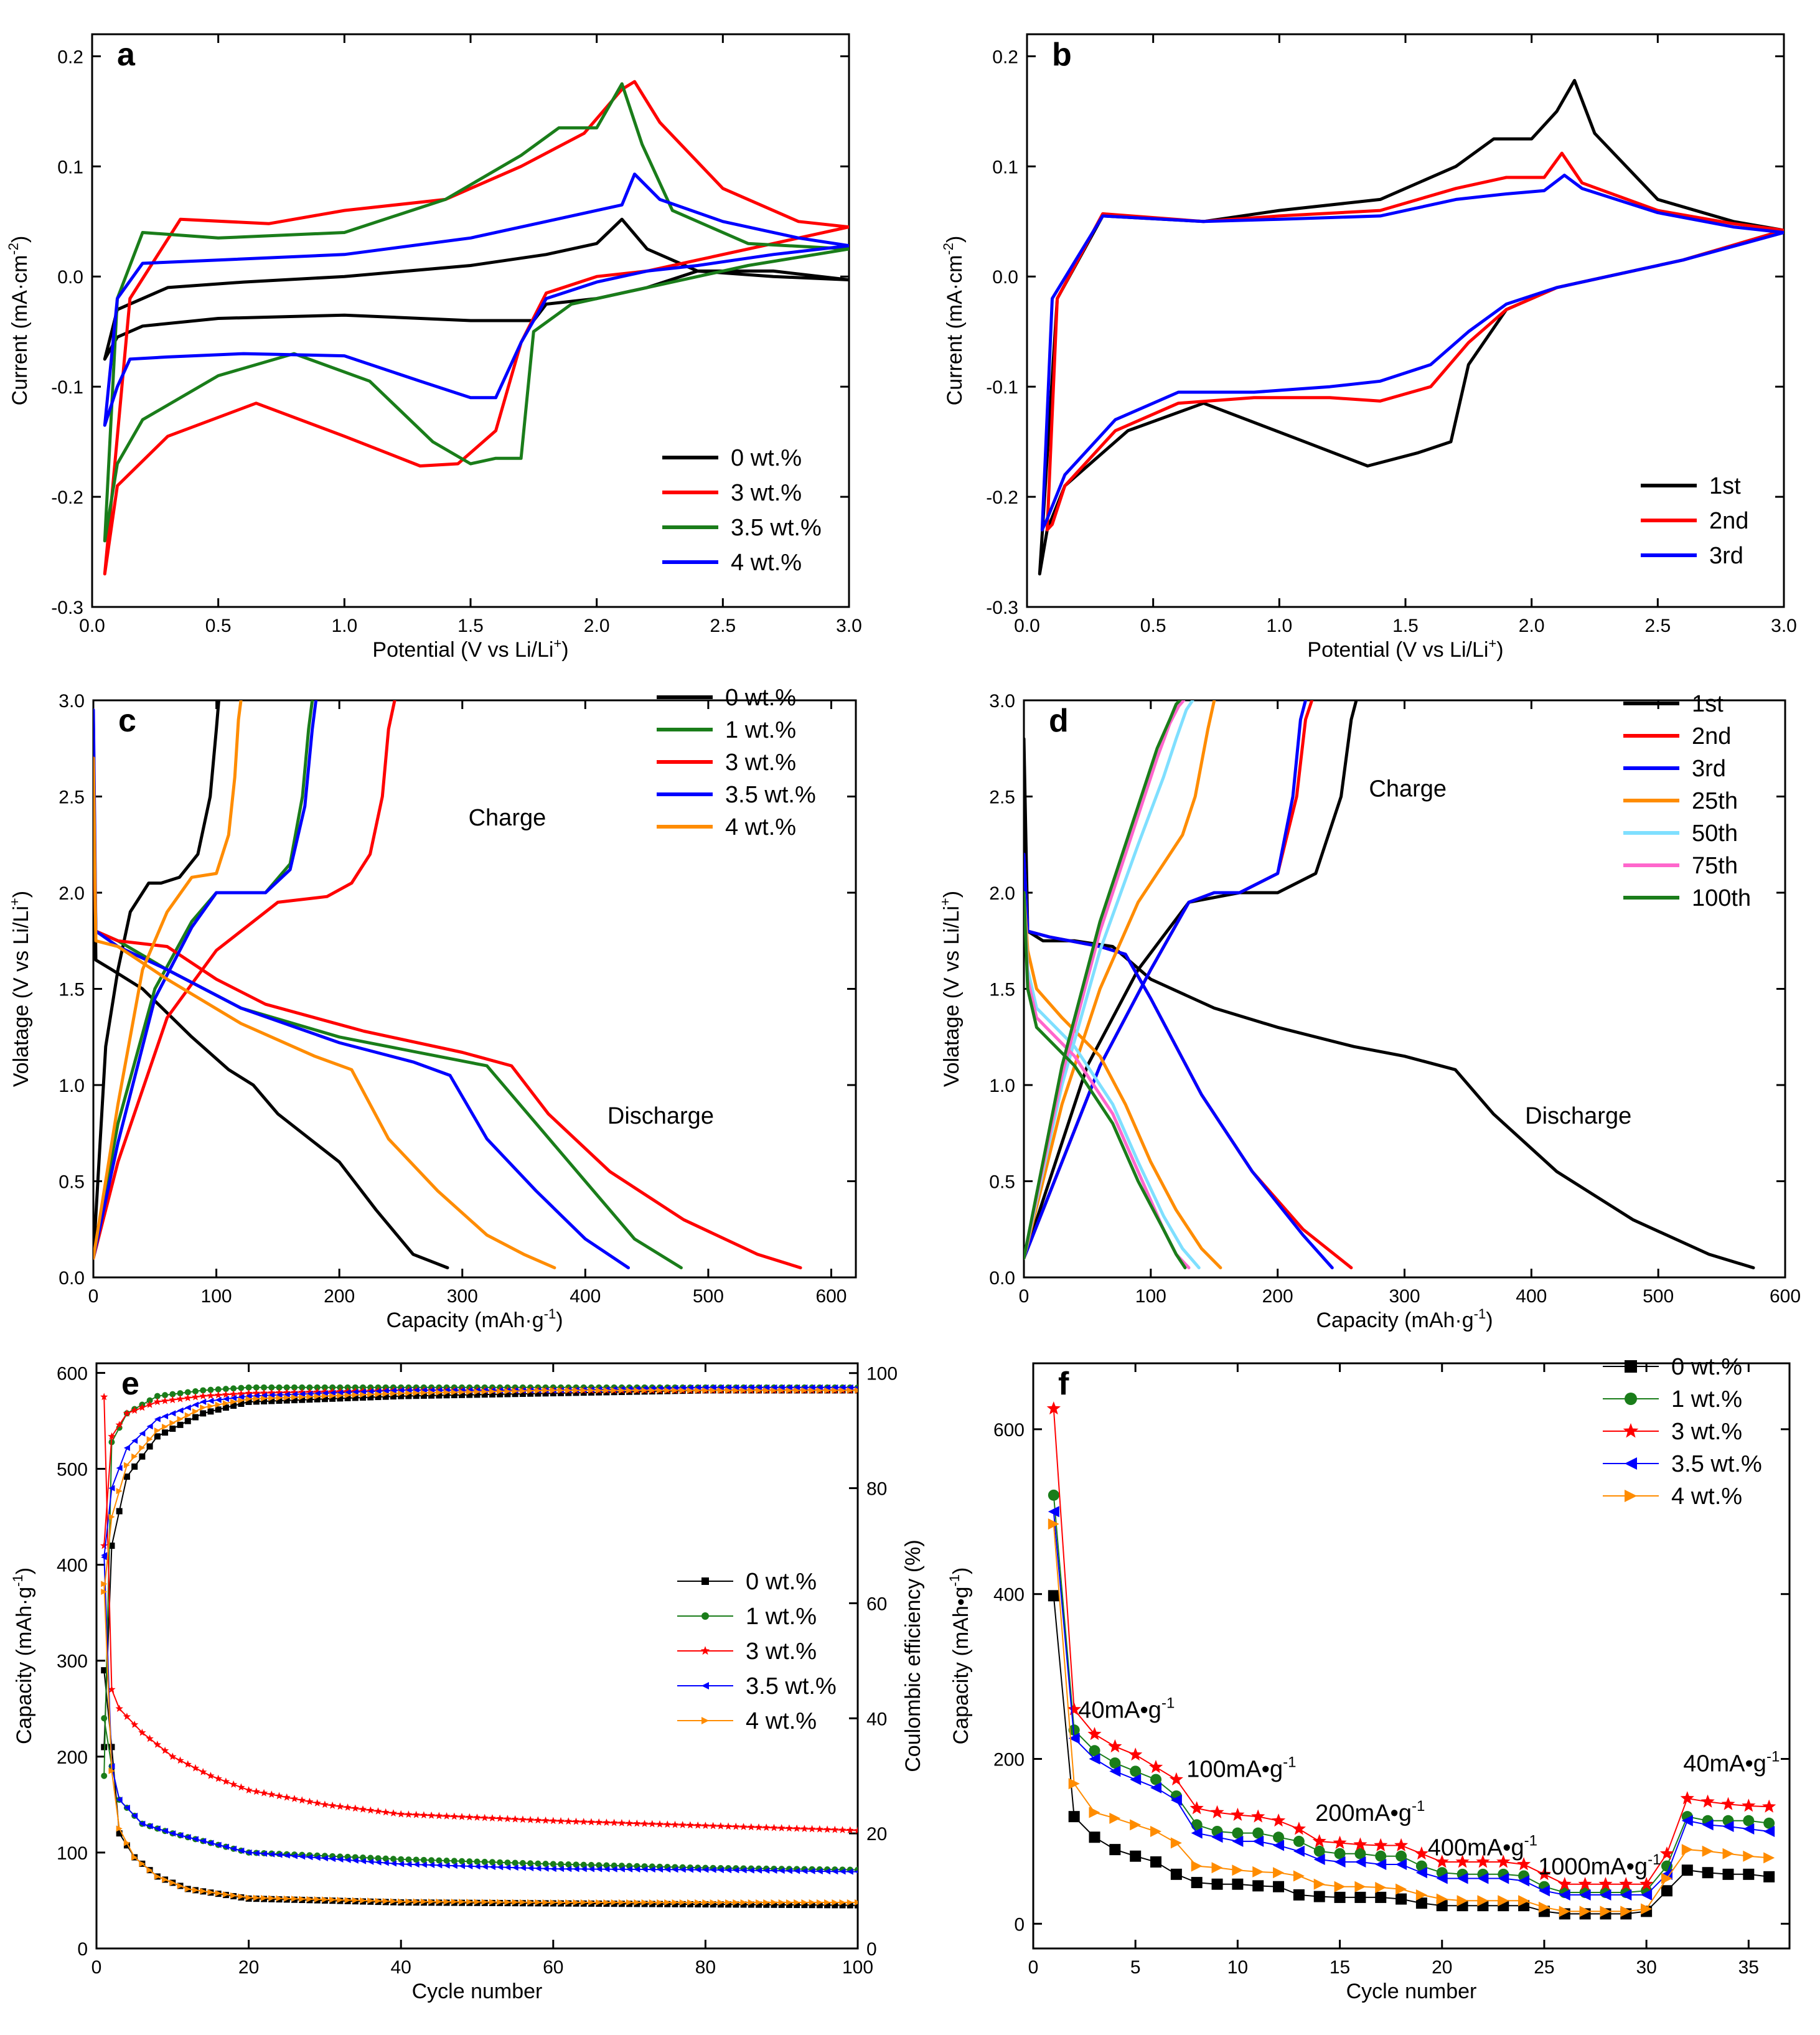 Image resolution: width=1820 pixels, height=2035 pixels. Describe the element at coordinates (476, 289) in the screenshot. I see `series-line-0wt` at that location.